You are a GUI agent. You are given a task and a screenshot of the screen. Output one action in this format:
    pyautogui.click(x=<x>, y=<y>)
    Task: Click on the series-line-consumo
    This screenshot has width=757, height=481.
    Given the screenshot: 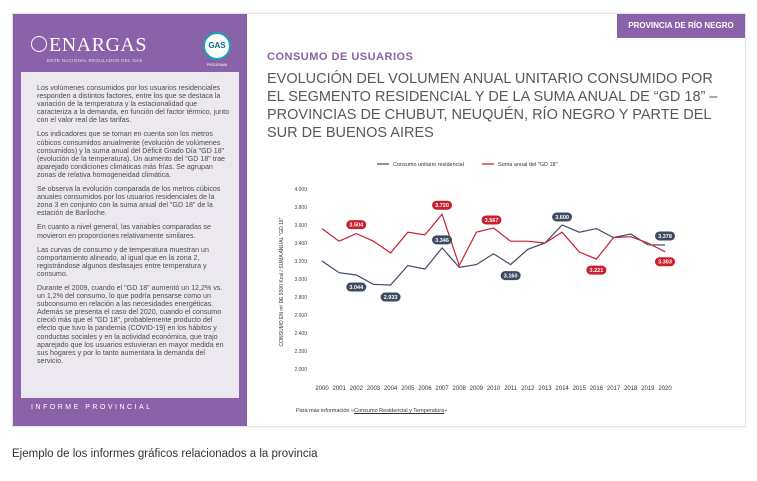 What is the action you would take?
    pyautogui.click(x=493, y=255)
    